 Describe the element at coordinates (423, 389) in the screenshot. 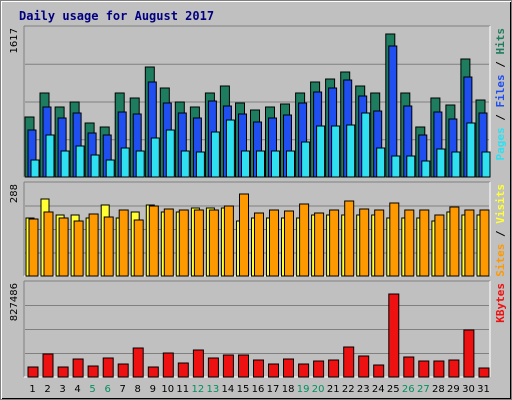

I see `day-label-27: 27` at that location.